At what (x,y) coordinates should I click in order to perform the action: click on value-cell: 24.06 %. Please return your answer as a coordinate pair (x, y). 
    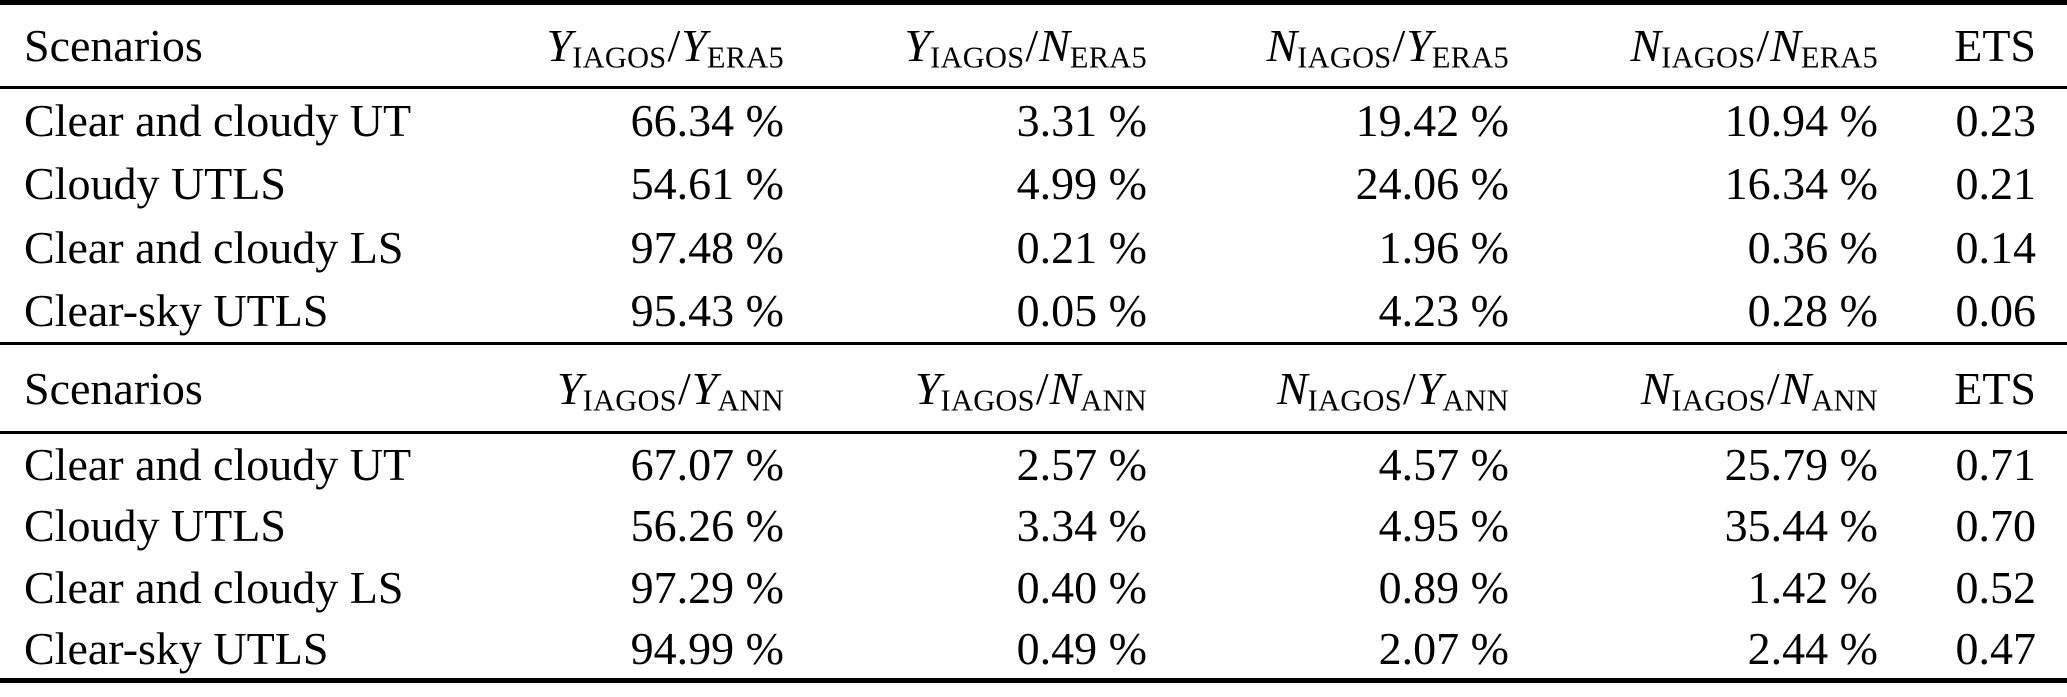
    Looking at the image, I should click on (1432, 183).